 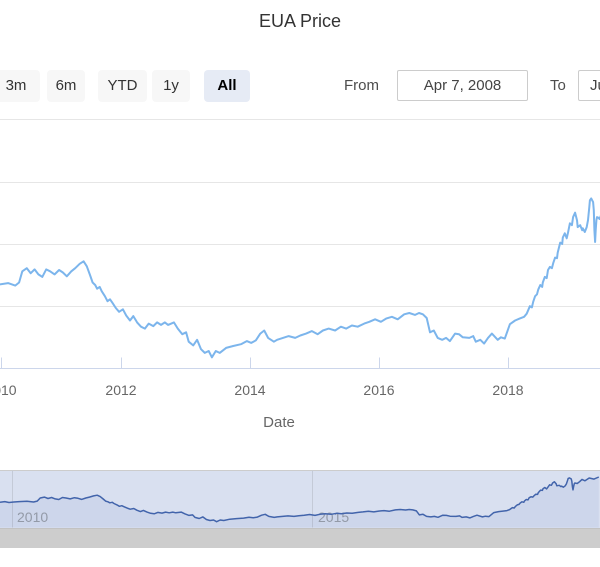 I want to click on x-axis-label-2016: 2016, so click(x=379, y=390).